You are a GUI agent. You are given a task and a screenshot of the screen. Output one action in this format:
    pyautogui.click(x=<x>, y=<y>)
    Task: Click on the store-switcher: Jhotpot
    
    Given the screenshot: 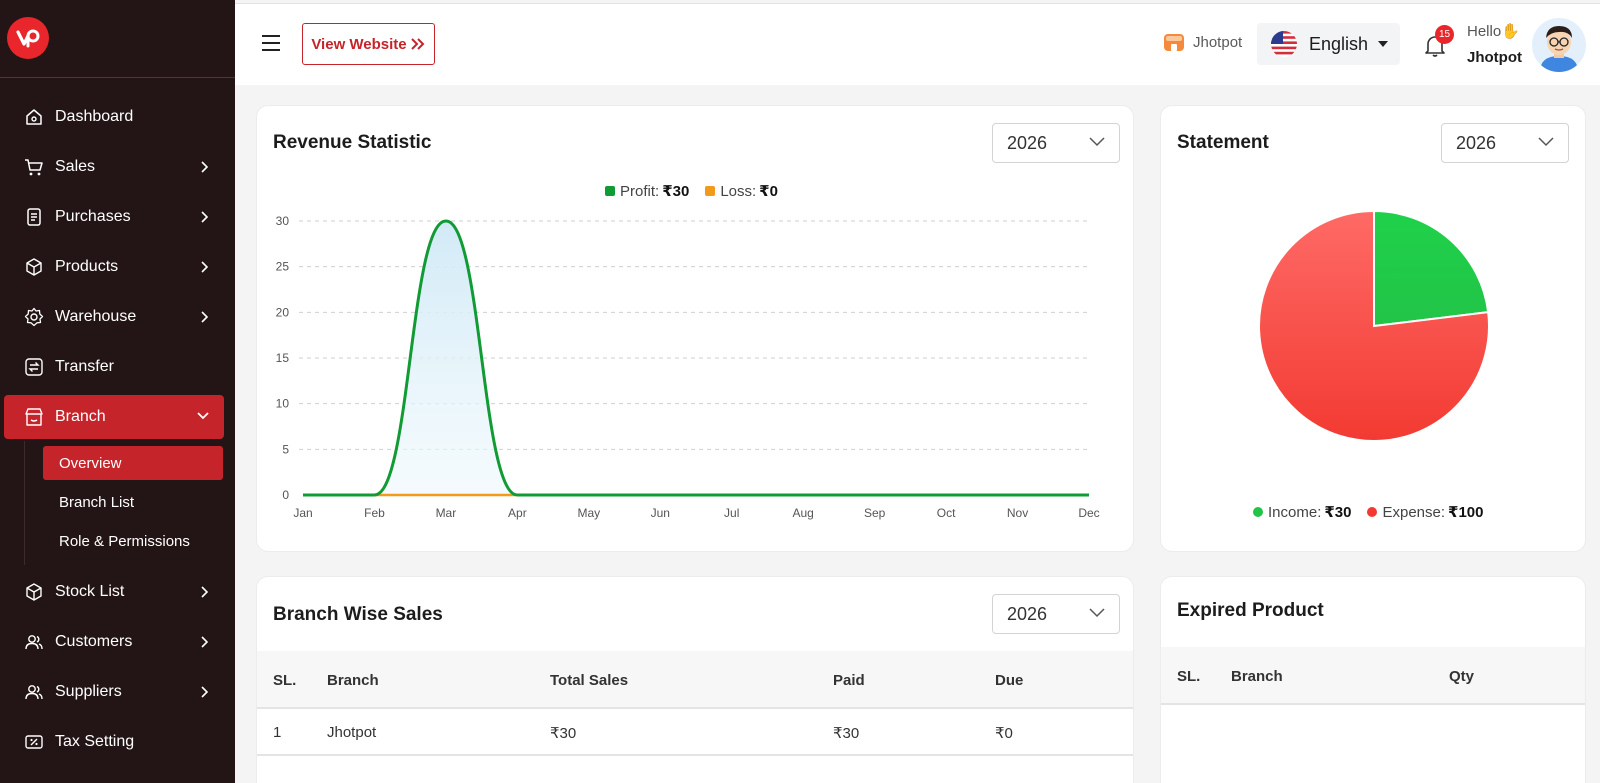 What is the action you would take?
    pyautogui.click(x=1202, y=42)
    